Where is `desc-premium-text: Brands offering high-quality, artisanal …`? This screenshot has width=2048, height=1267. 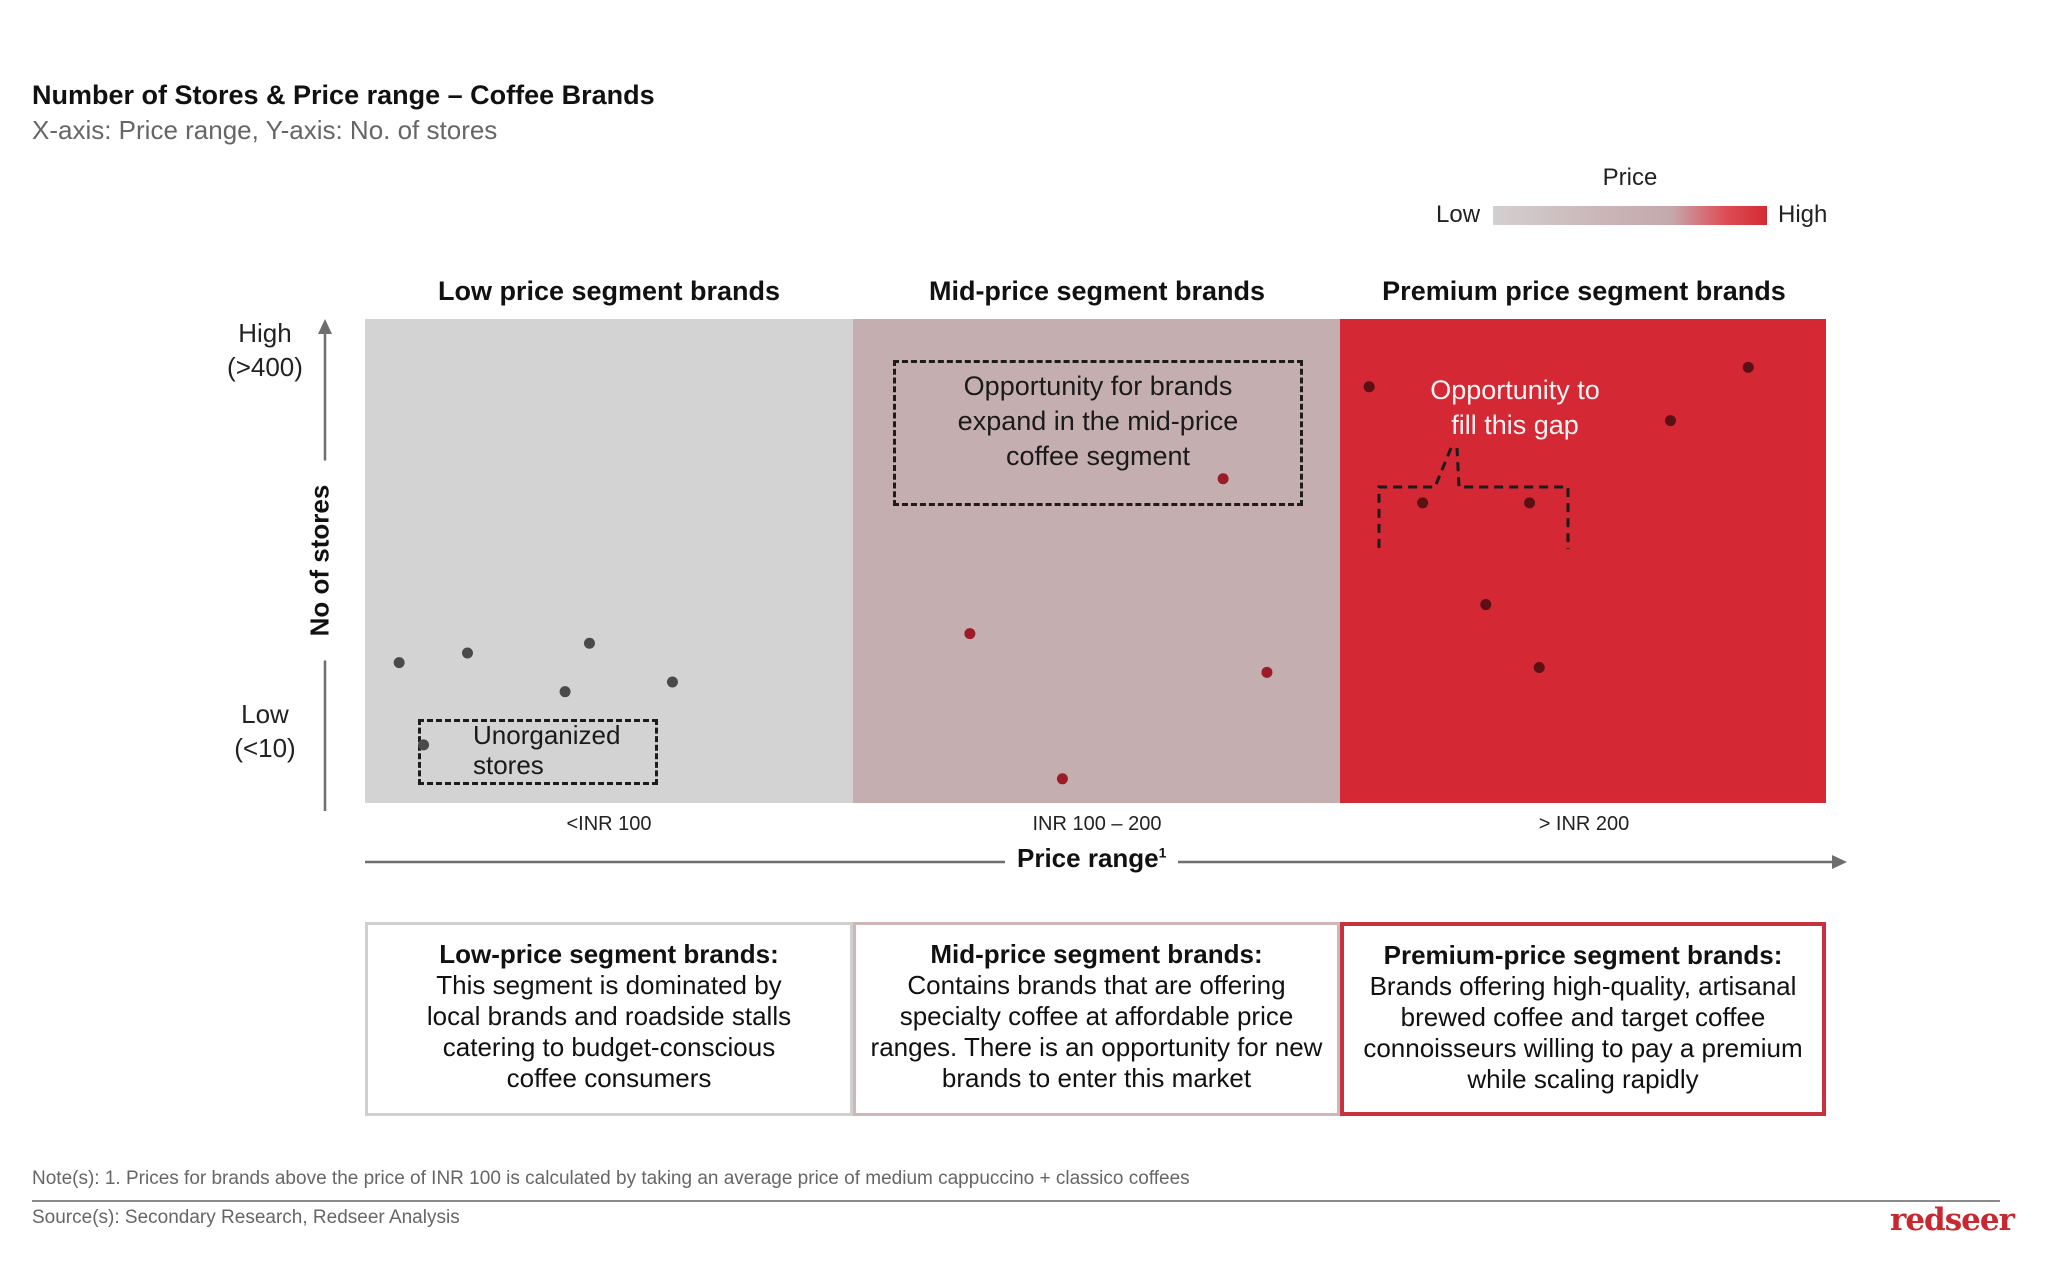 desc-premium-text: Brands offering high-quality, artisanal … is located at coordinates (1583, 1032).